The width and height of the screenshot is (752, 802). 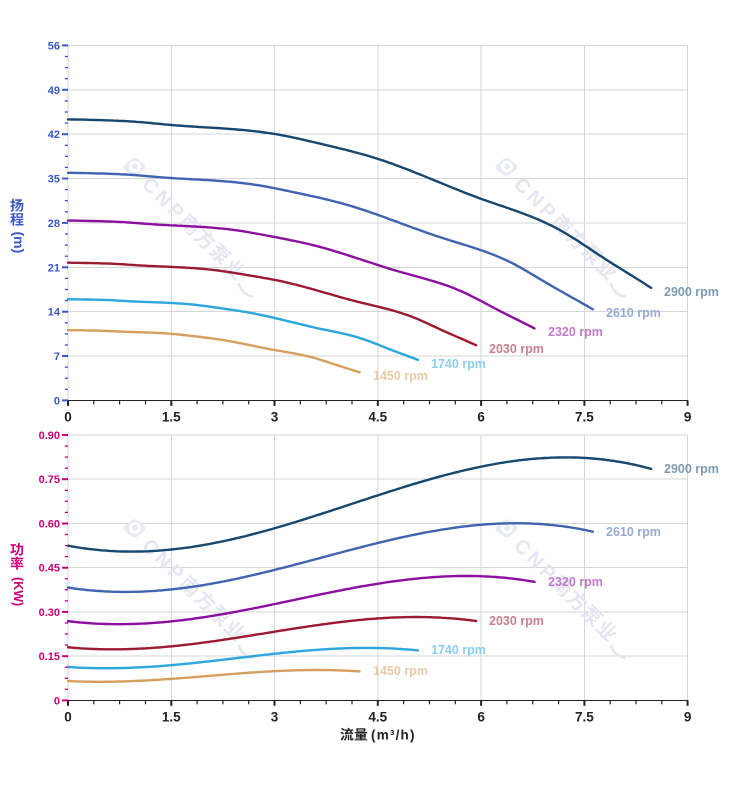 I want to click on svg-text: (m), so click(x=19, y=243).